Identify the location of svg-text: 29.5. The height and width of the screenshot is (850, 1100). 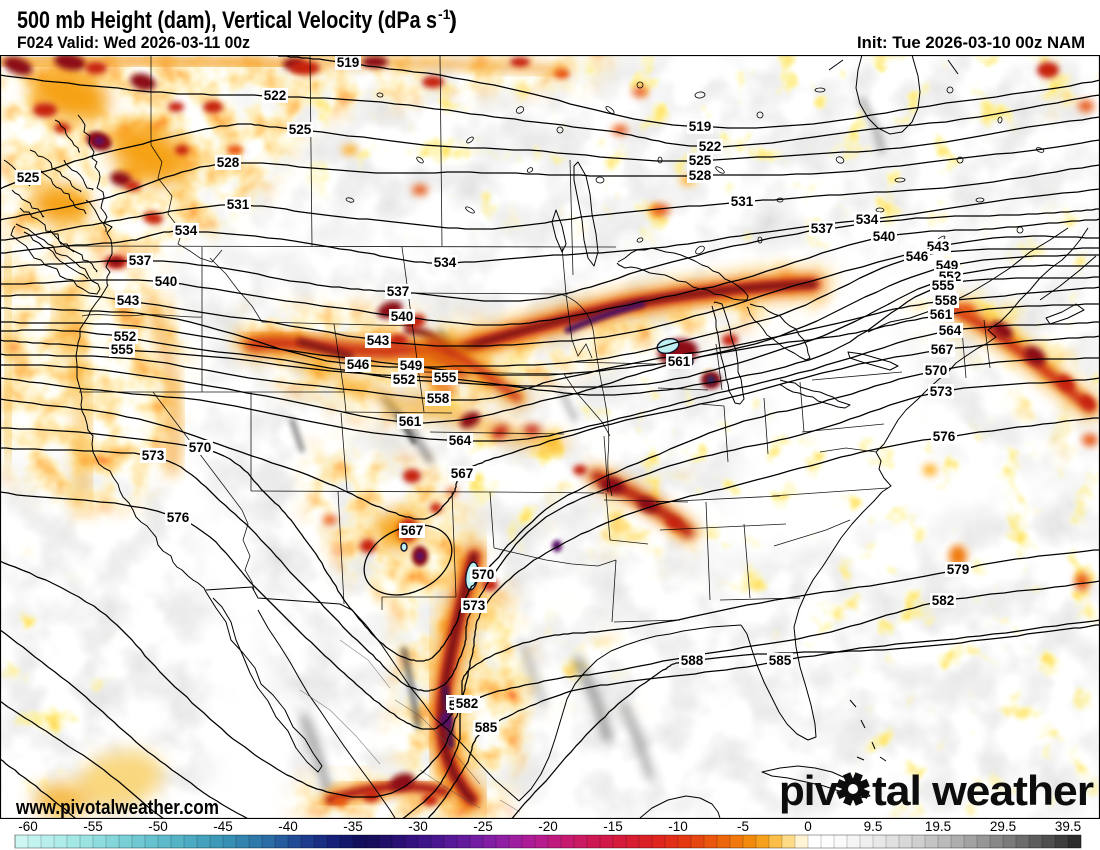
(1003, 826).